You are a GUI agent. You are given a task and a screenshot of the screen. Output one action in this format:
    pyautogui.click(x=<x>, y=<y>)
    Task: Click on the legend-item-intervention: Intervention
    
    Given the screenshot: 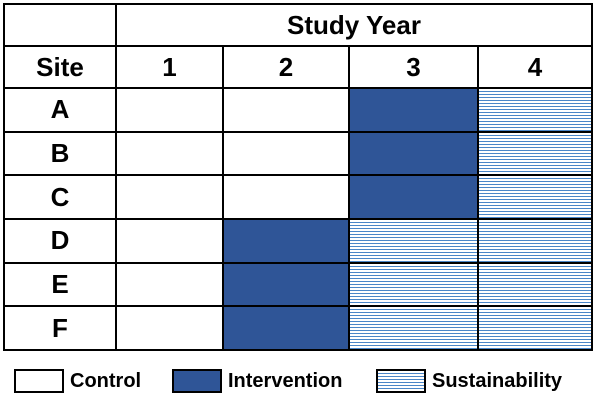 What is the action you would take?
    pyautogui.click(x=257, y=381)
    